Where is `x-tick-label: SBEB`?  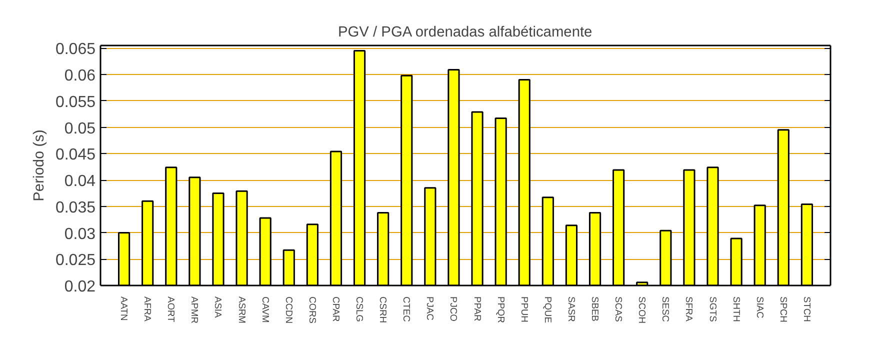
x-tick-label: SBEB is located at coordinates (595, 309).